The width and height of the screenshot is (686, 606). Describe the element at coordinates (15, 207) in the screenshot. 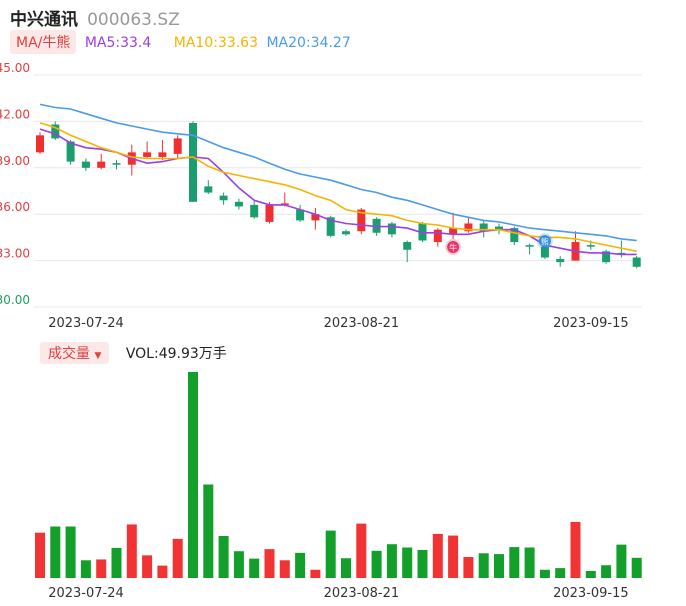

I see `y-tick-label: 36.00` at that location.